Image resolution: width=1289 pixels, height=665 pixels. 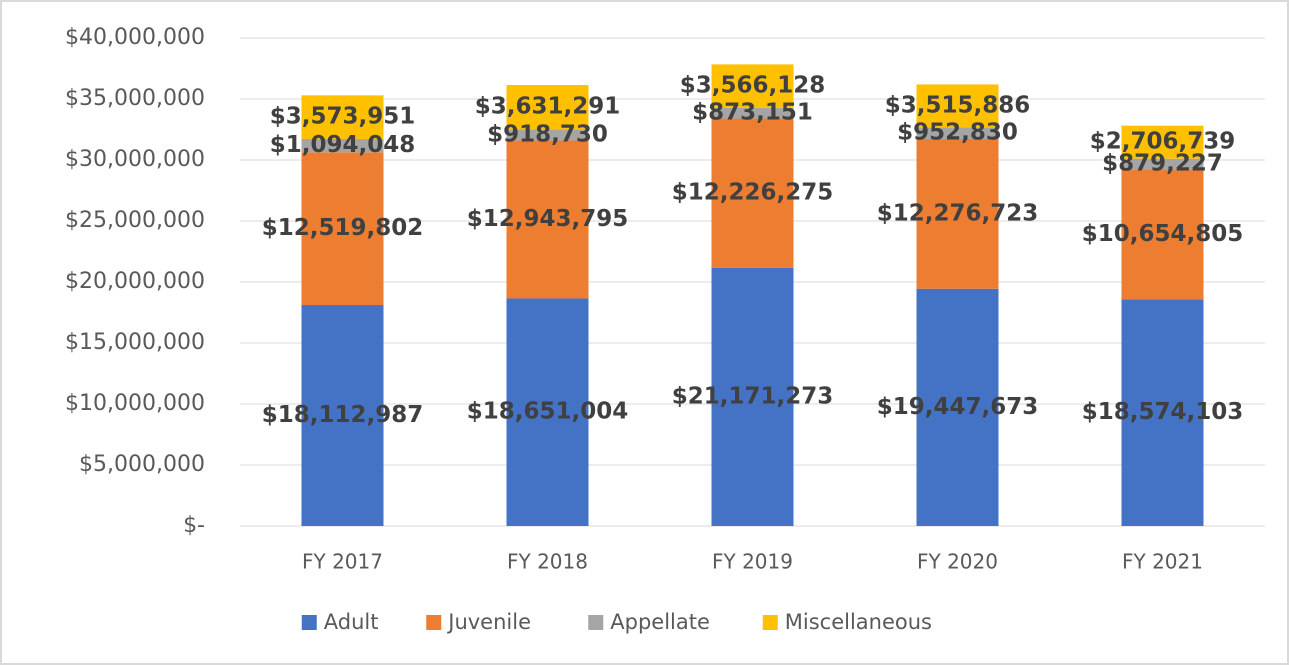 What do you see at coordinates (858, 622) in the screenshot?
I see `legend-label: Miscellaneous` at bounding box center [858, 622].